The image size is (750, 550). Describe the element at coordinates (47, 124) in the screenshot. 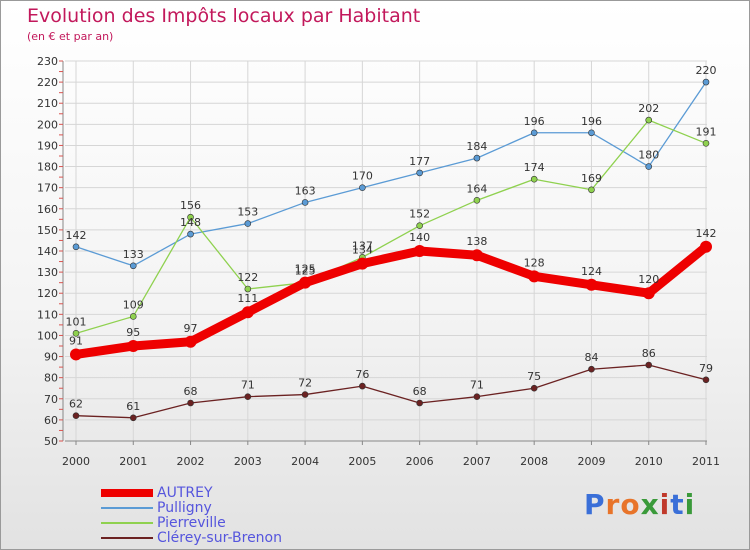

I see `y-tick-label: 200` at that location.